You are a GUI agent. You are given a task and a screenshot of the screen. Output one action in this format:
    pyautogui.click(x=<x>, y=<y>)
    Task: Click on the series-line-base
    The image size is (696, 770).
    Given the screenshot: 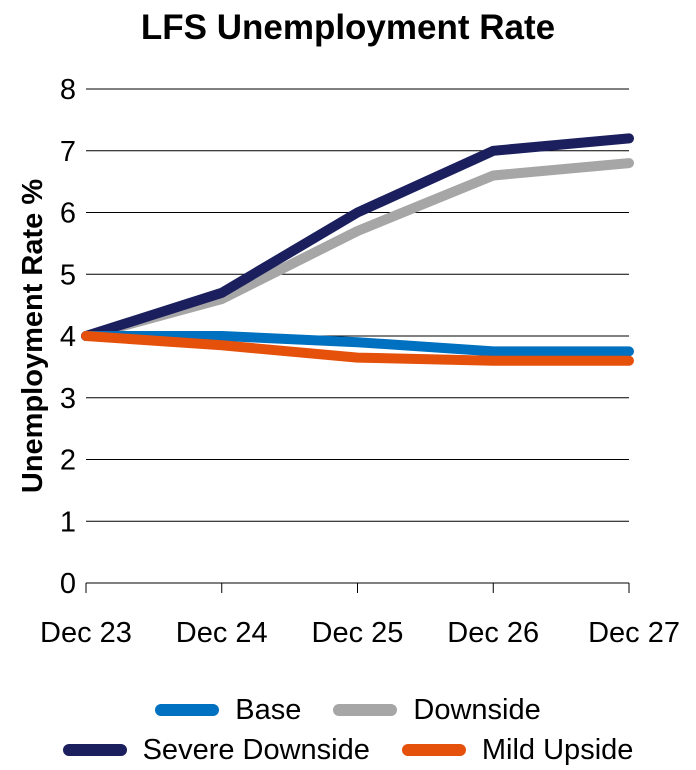 What is the action you would take?
    pyautogui.click(x=357, y=344)
    